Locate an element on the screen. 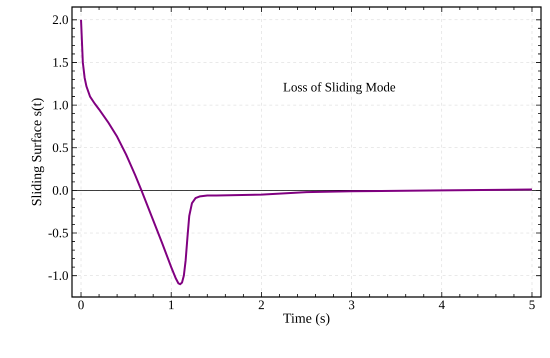 The image size is (550, 358). annotation: Loss of Sliding Mode is located at coordinates (339, 88).